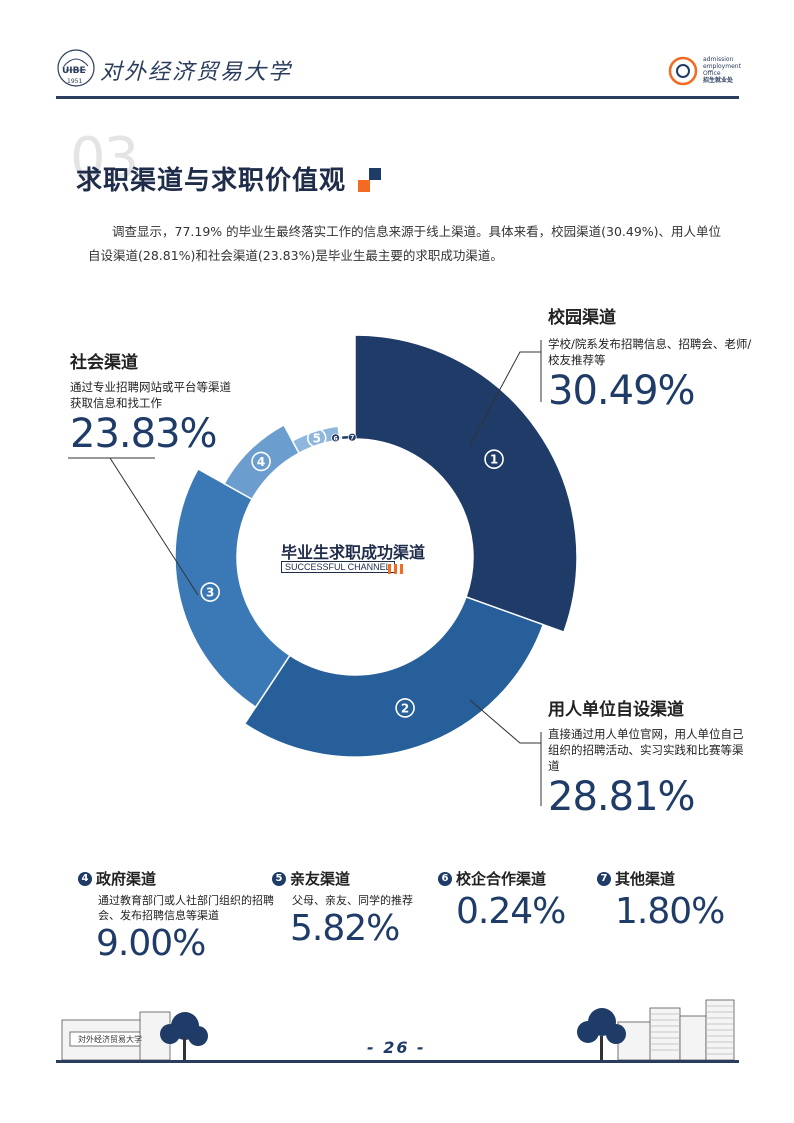 The image size is (794, 1123). What do you see at coordinates (133, 526) in the screenshot?
I see `leader-line-social` at bounding box center [133, 526].